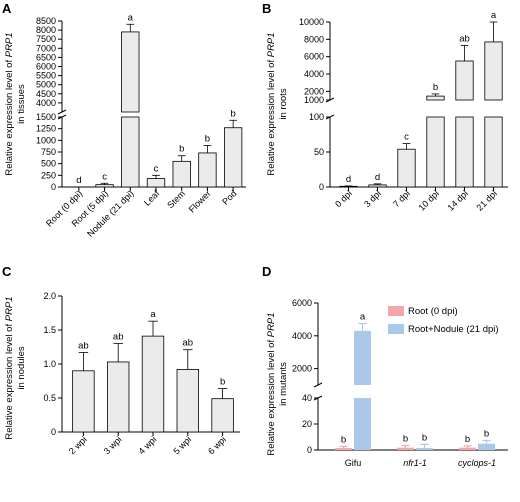  I want to click on panel-c-y-label-line-1: Relative expression level of PRP1, so click(9, 367).